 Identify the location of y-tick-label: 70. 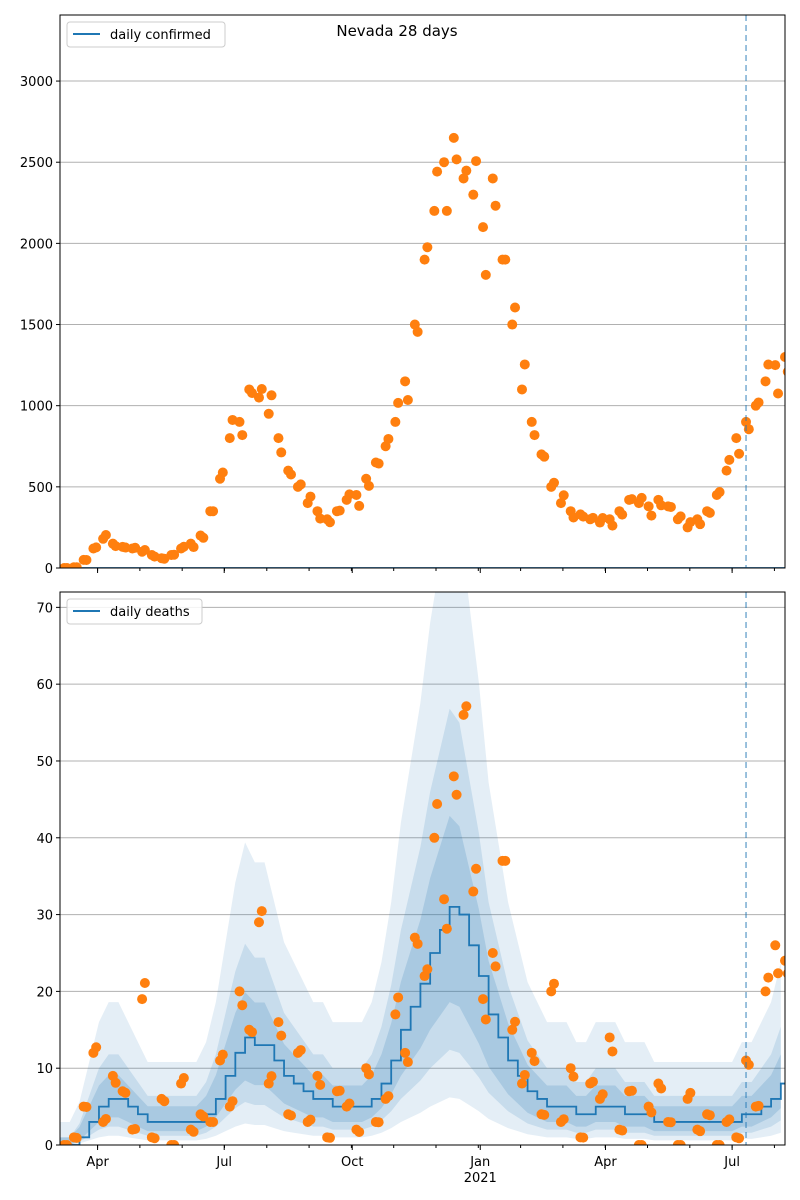
(44, 608).